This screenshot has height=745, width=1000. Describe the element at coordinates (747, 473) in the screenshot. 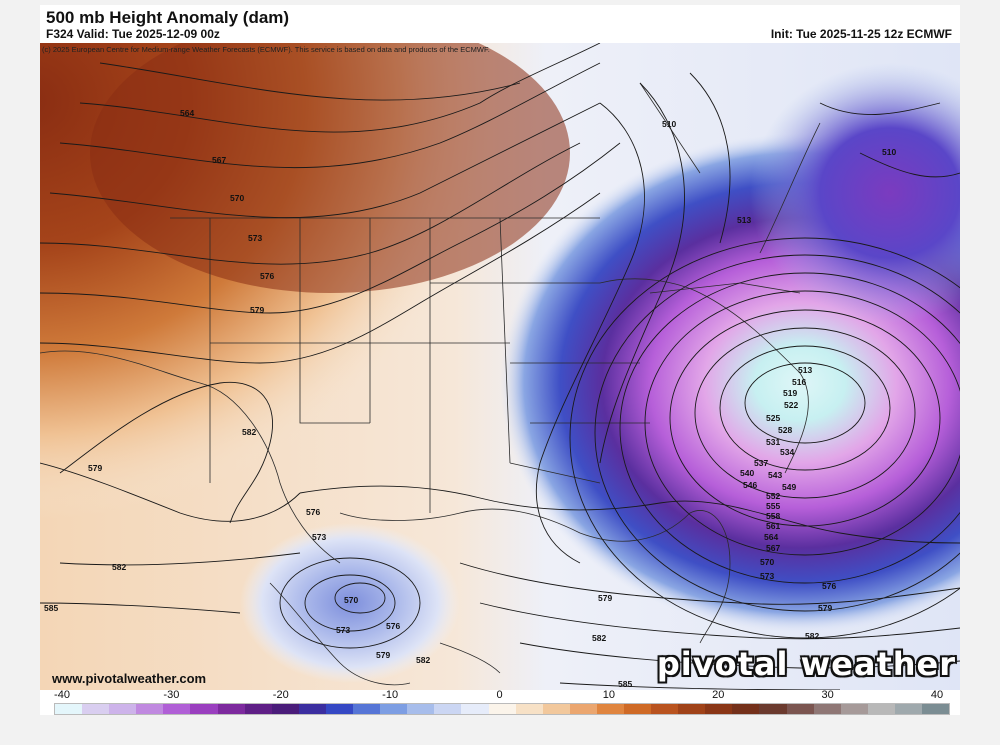

I see `label-540: 540` at that location.